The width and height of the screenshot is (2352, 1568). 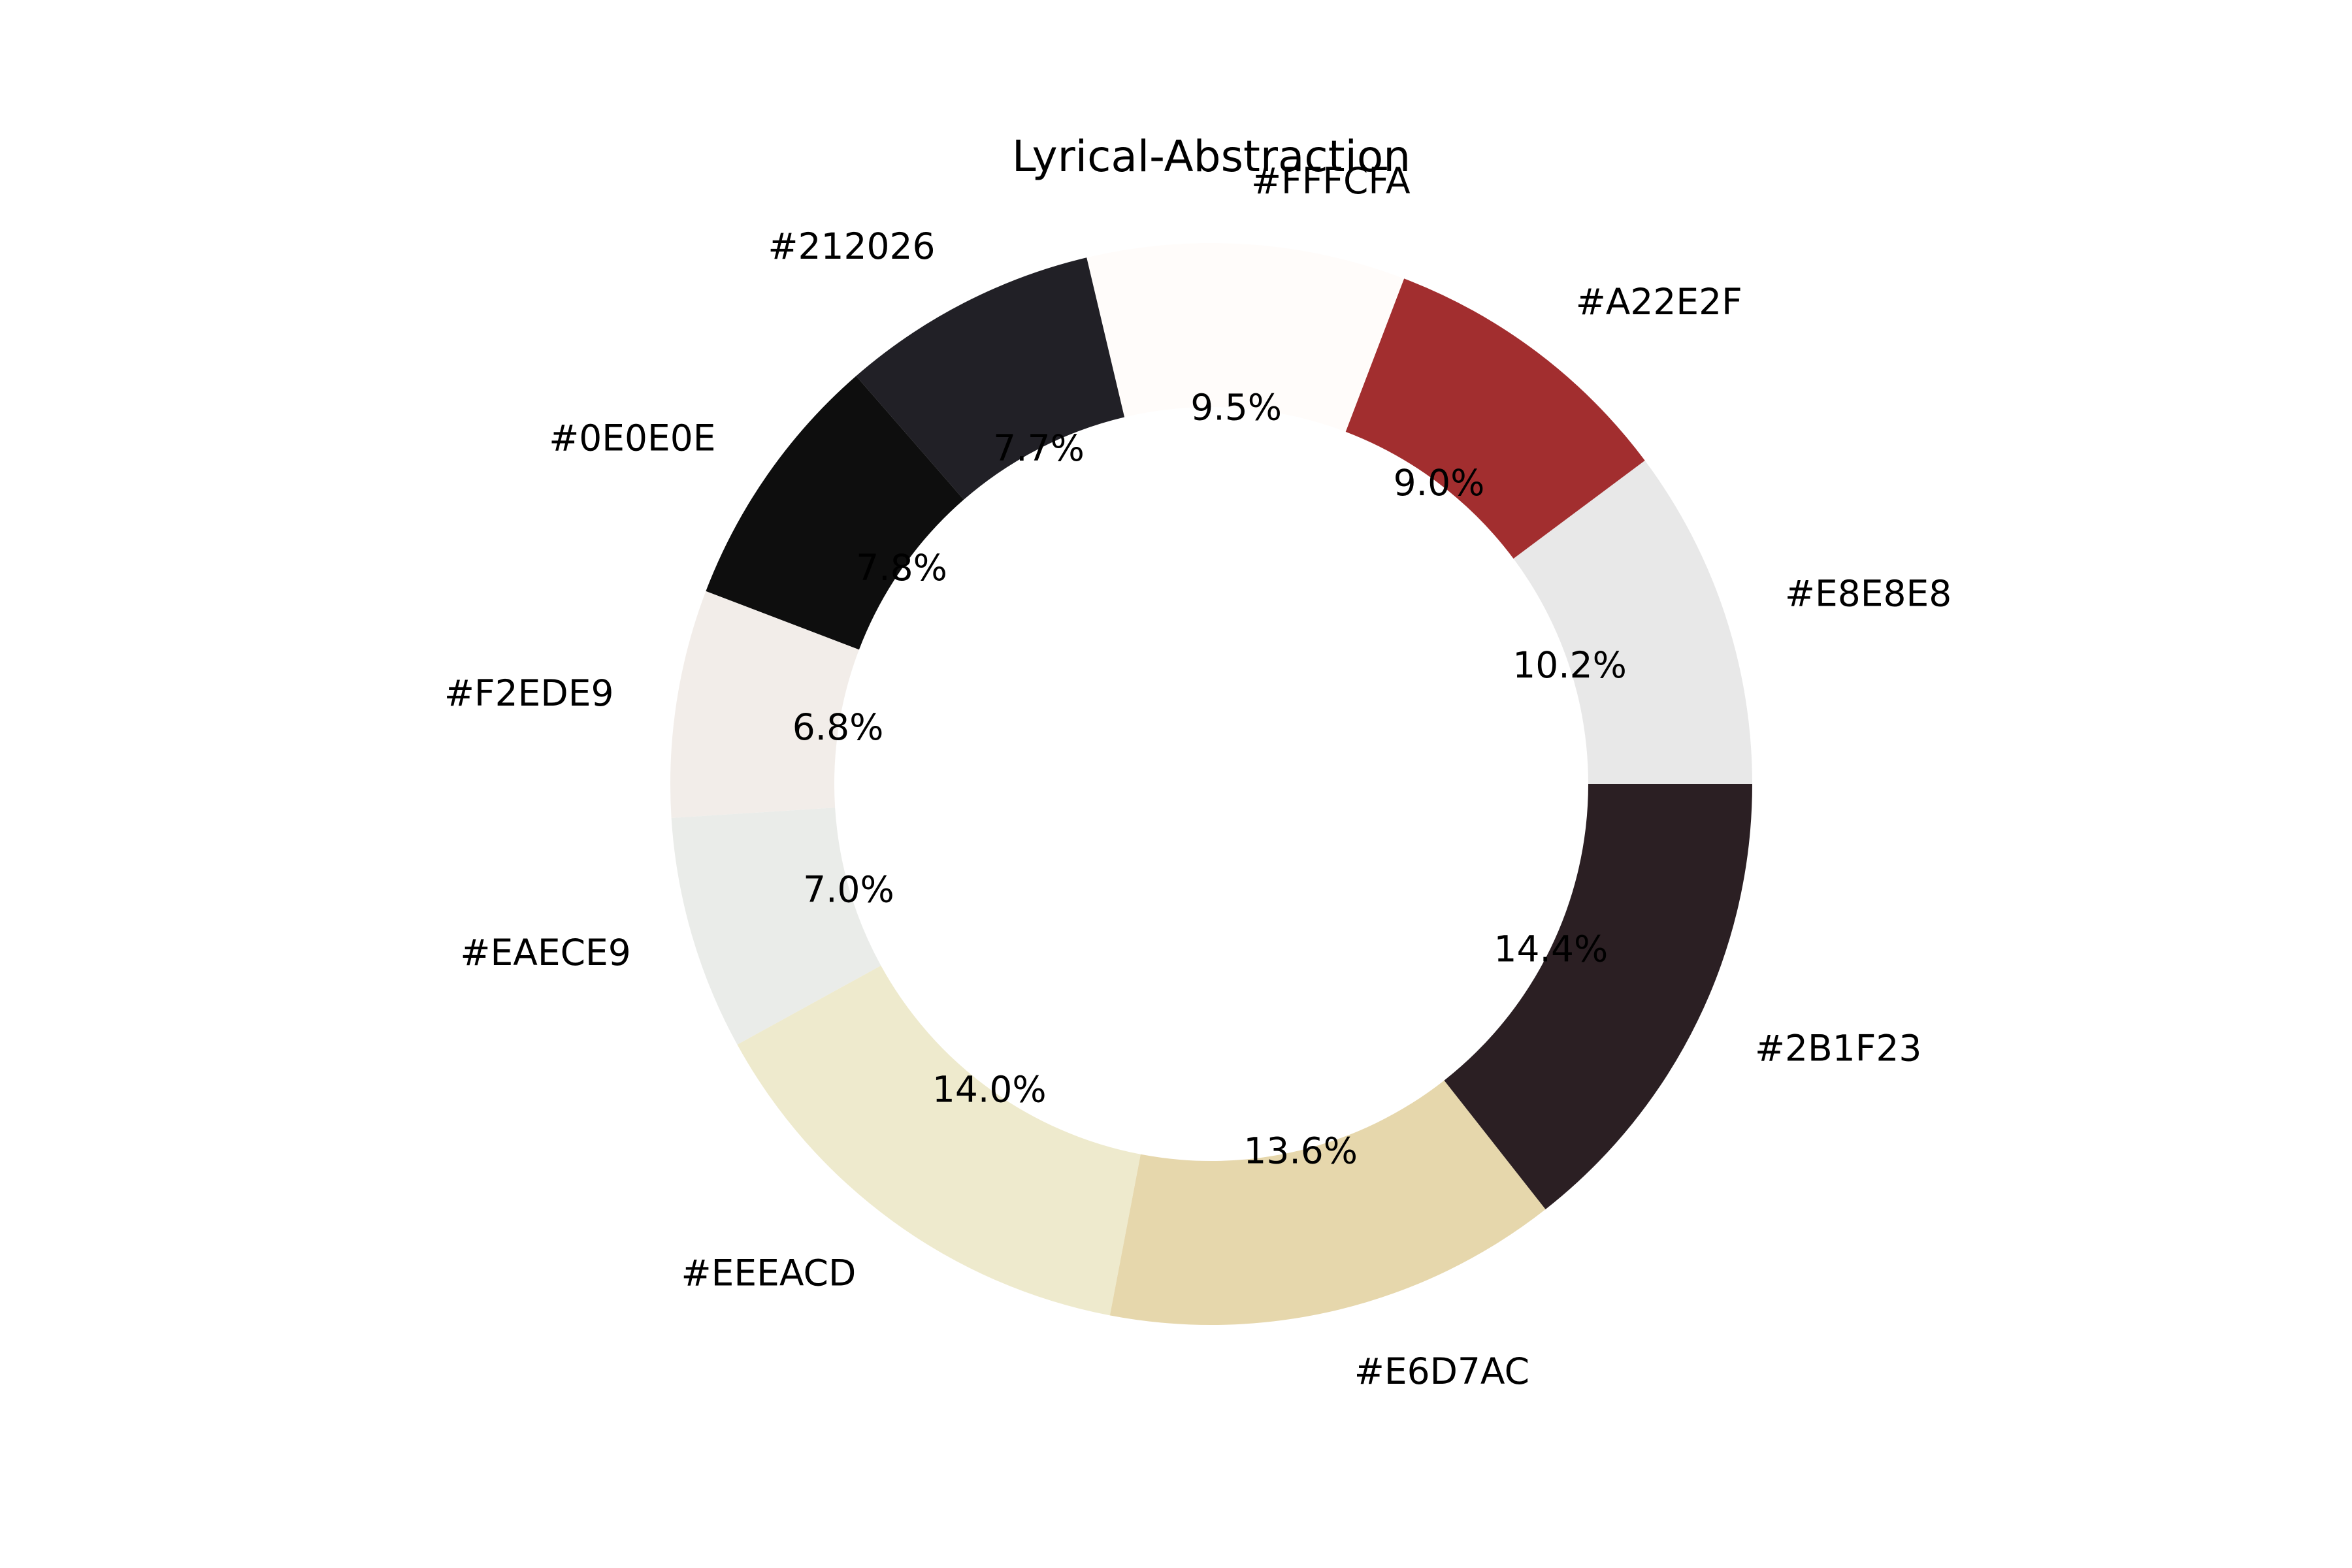 What do you see at coordinates (545, 952) in the screenshot?
I see `slice-label: #EAECE9` at bounding box center [545, 952].